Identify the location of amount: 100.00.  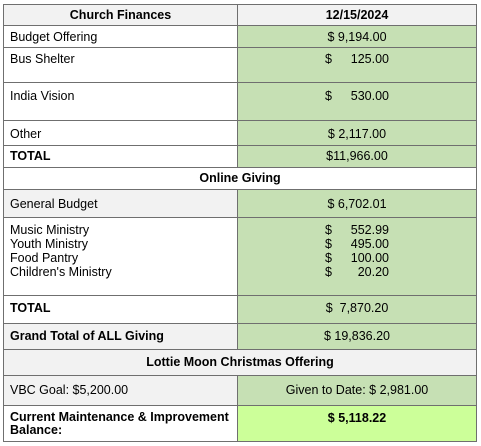
(369, 258).